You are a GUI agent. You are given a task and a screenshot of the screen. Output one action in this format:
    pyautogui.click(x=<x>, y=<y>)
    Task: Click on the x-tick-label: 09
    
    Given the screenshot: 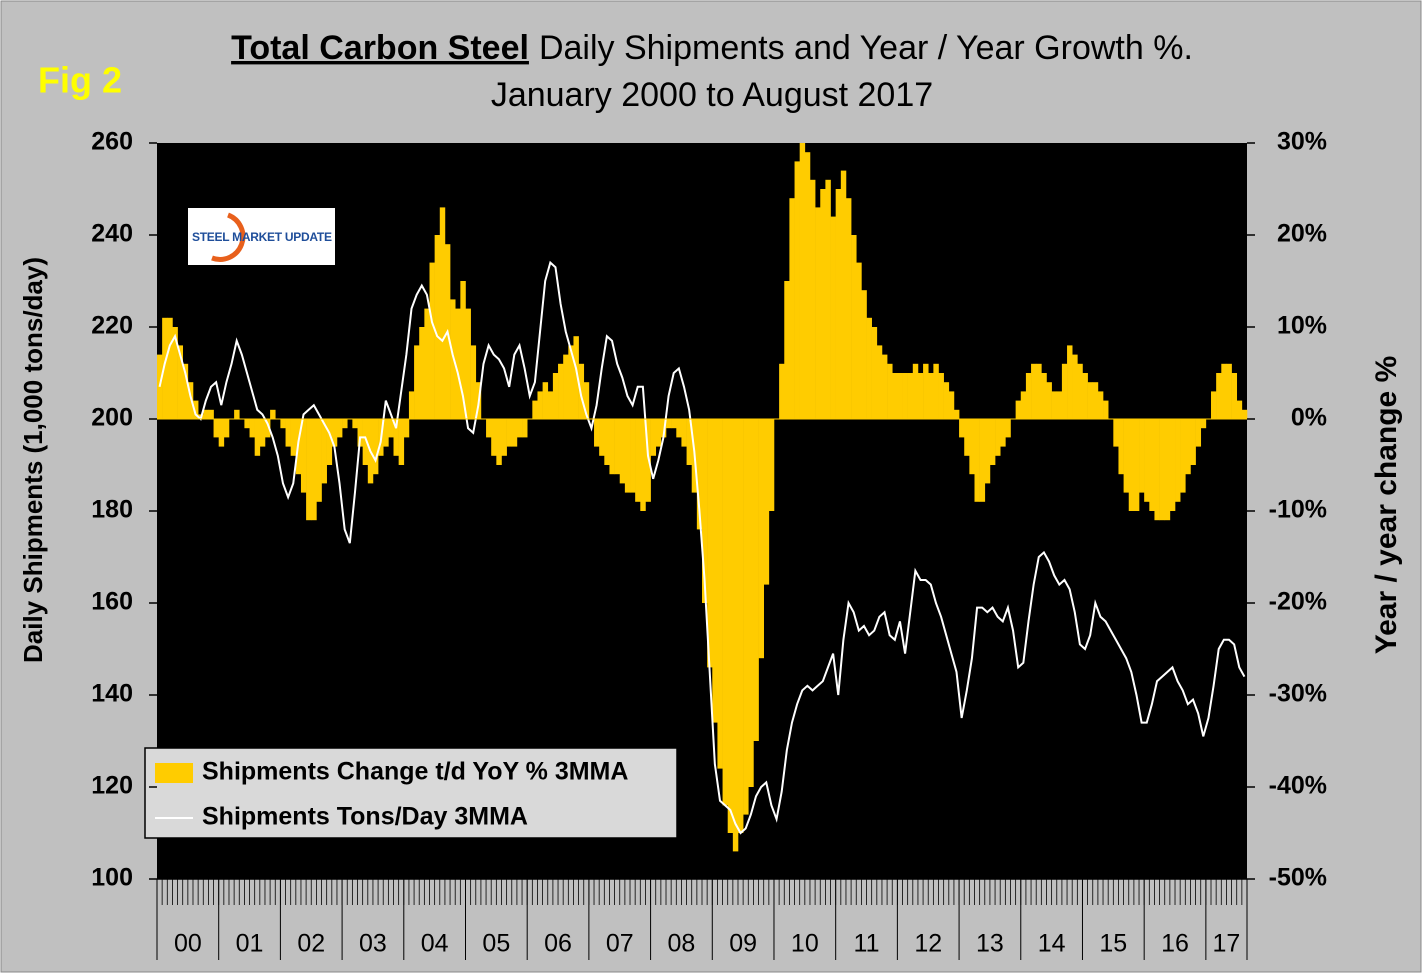 What is the action you would take?
    pyautogui.click(x=743, y=944)
    